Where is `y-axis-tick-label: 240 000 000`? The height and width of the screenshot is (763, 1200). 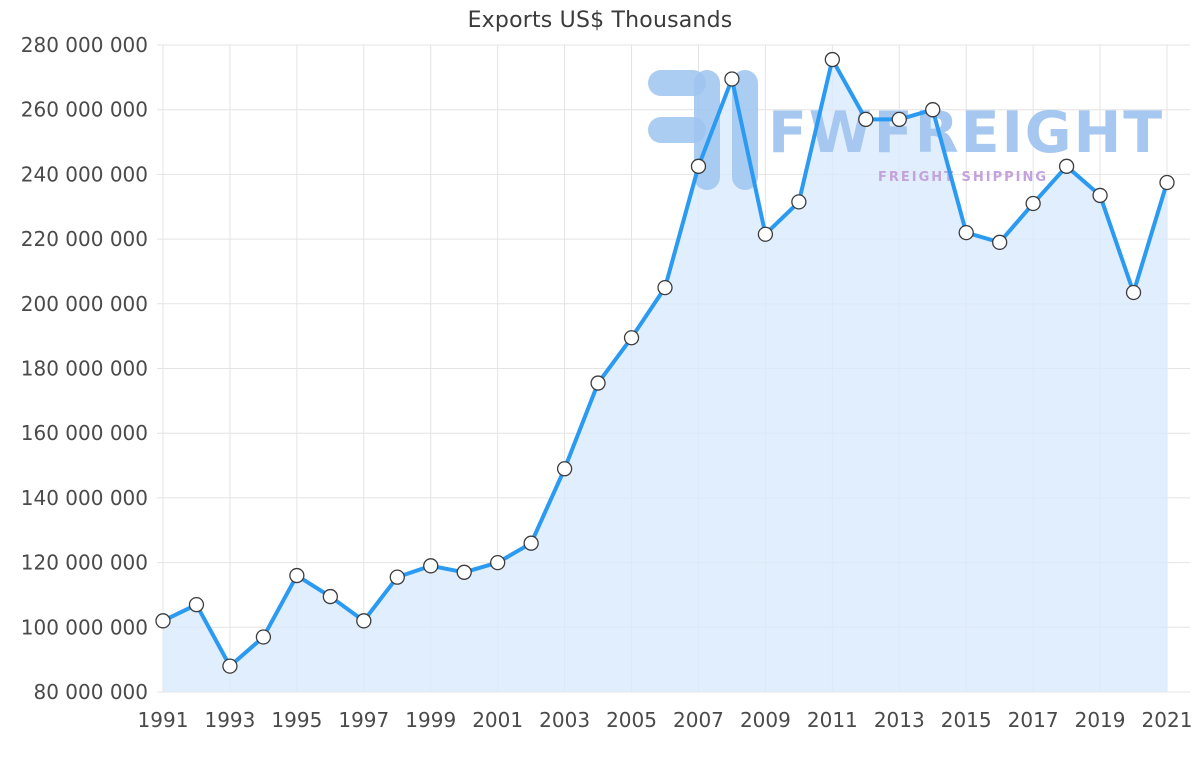 y-axis-tick-label: 240 000 000 is located at coordinates (84, 174).